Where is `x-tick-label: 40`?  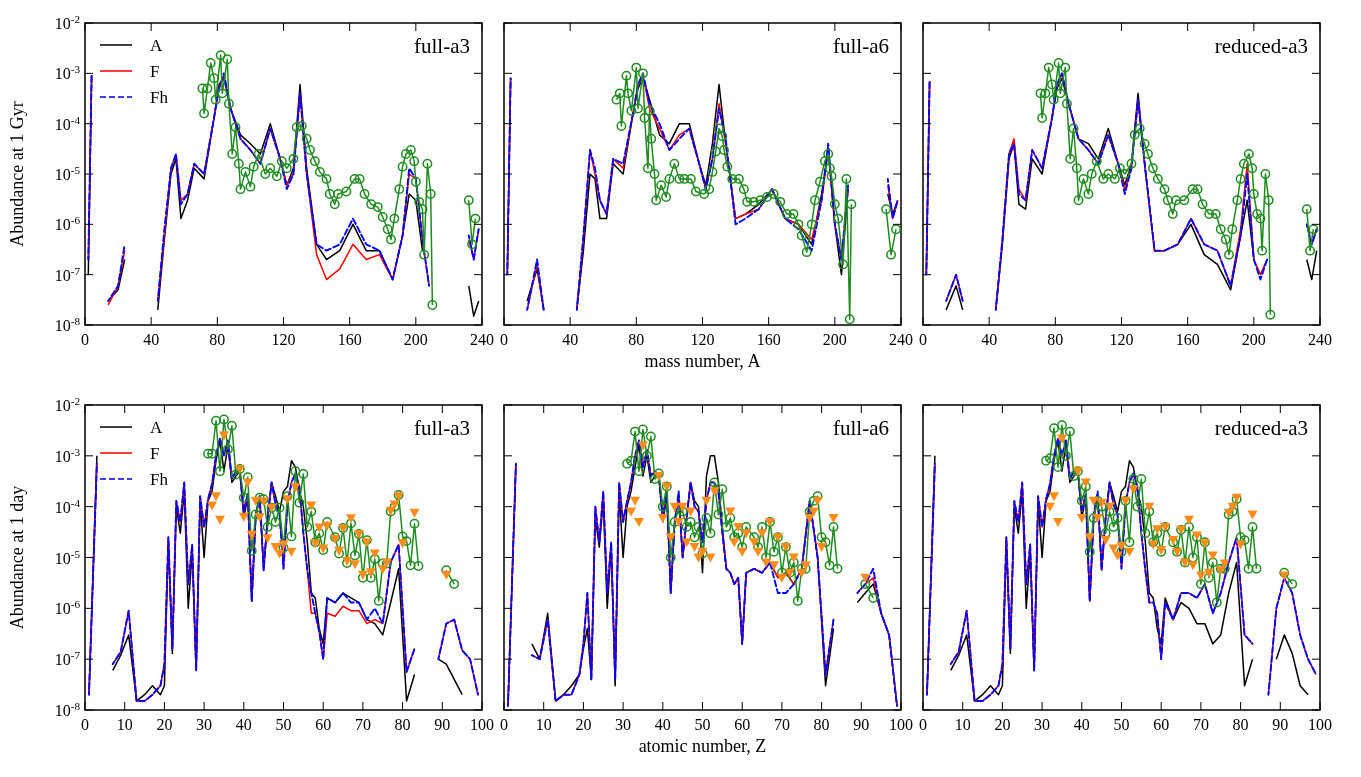
x-tick-label: 40 is located at coordinates (662, 724).